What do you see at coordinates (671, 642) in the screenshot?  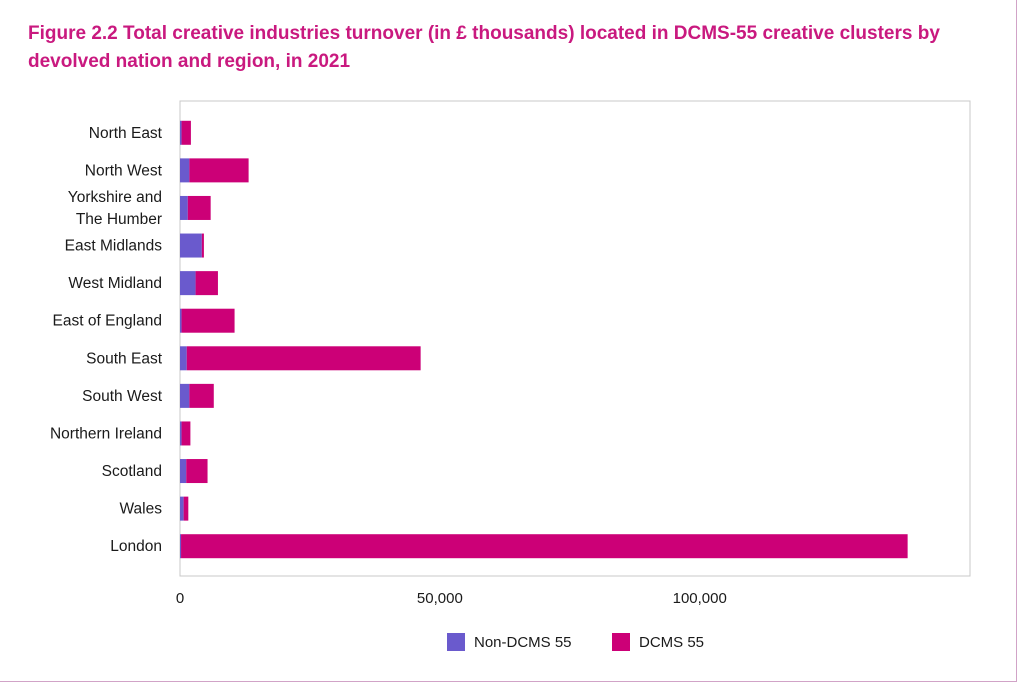 I see `legend-label: DCMS 55` at bounding box center [671, 642].